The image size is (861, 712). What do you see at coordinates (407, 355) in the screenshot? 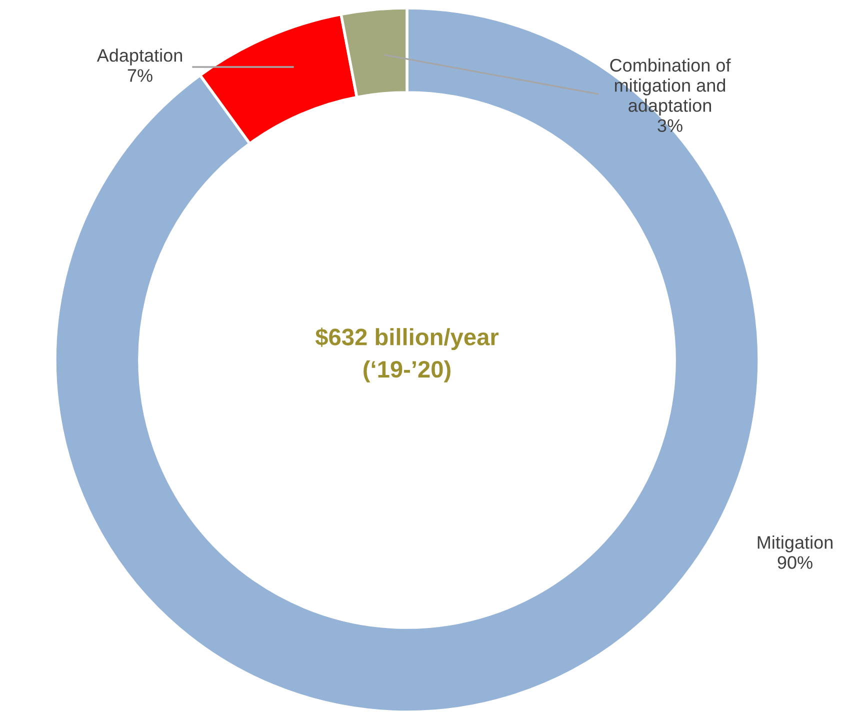
I see `text: $632 billion/year (‘19-’20)` at bounding box center [407, 355].